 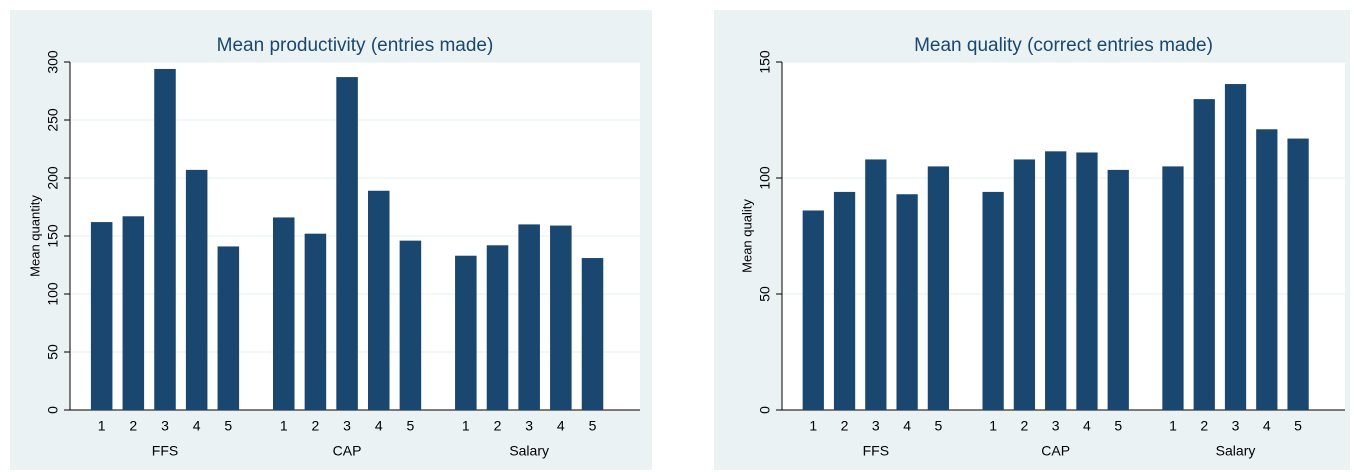 What do you see at coordinates (53, 62) in the screenshot?
I see `y-tick-label: 300` at bounding box center [53, 62].